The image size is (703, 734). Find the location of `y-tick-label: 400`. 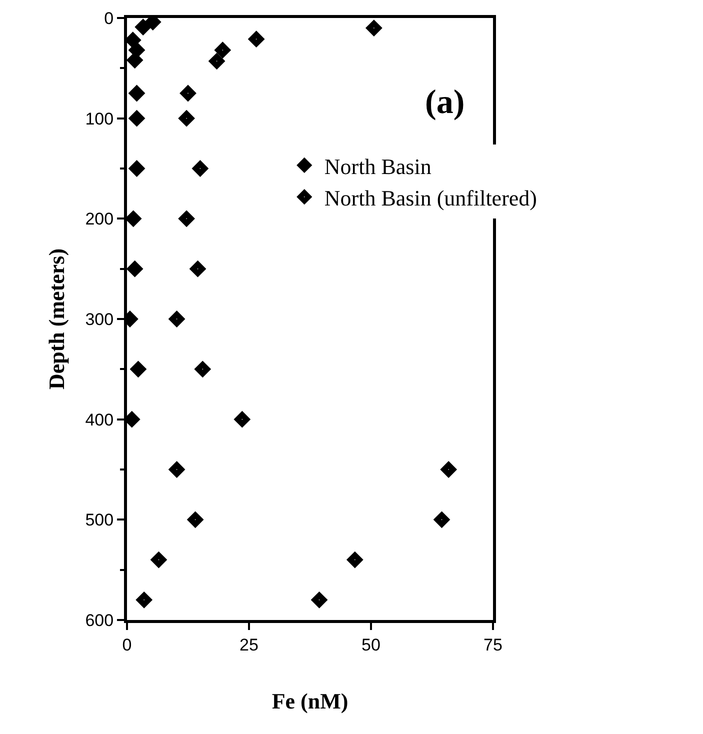

y-tick-label: 400 is located at coordinates (99, 420).